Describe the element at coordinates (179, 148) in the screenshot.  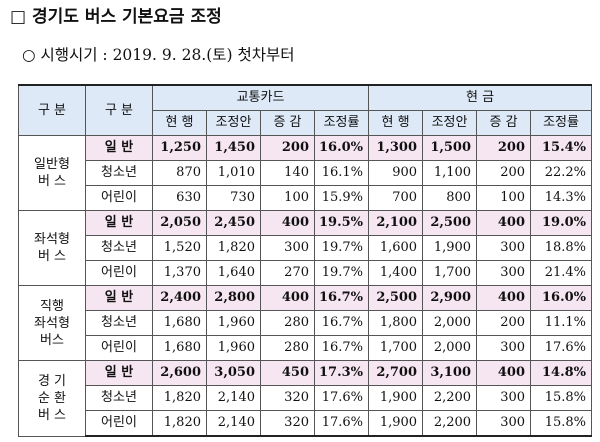
I see `fare-cell: 1,250` at that location.